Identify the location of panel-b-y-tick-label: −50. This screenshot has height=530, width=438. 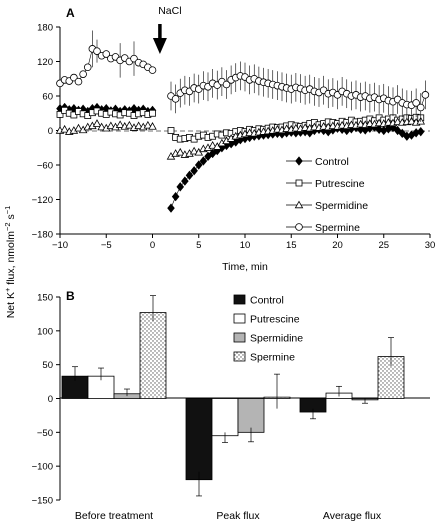
(45, 433).